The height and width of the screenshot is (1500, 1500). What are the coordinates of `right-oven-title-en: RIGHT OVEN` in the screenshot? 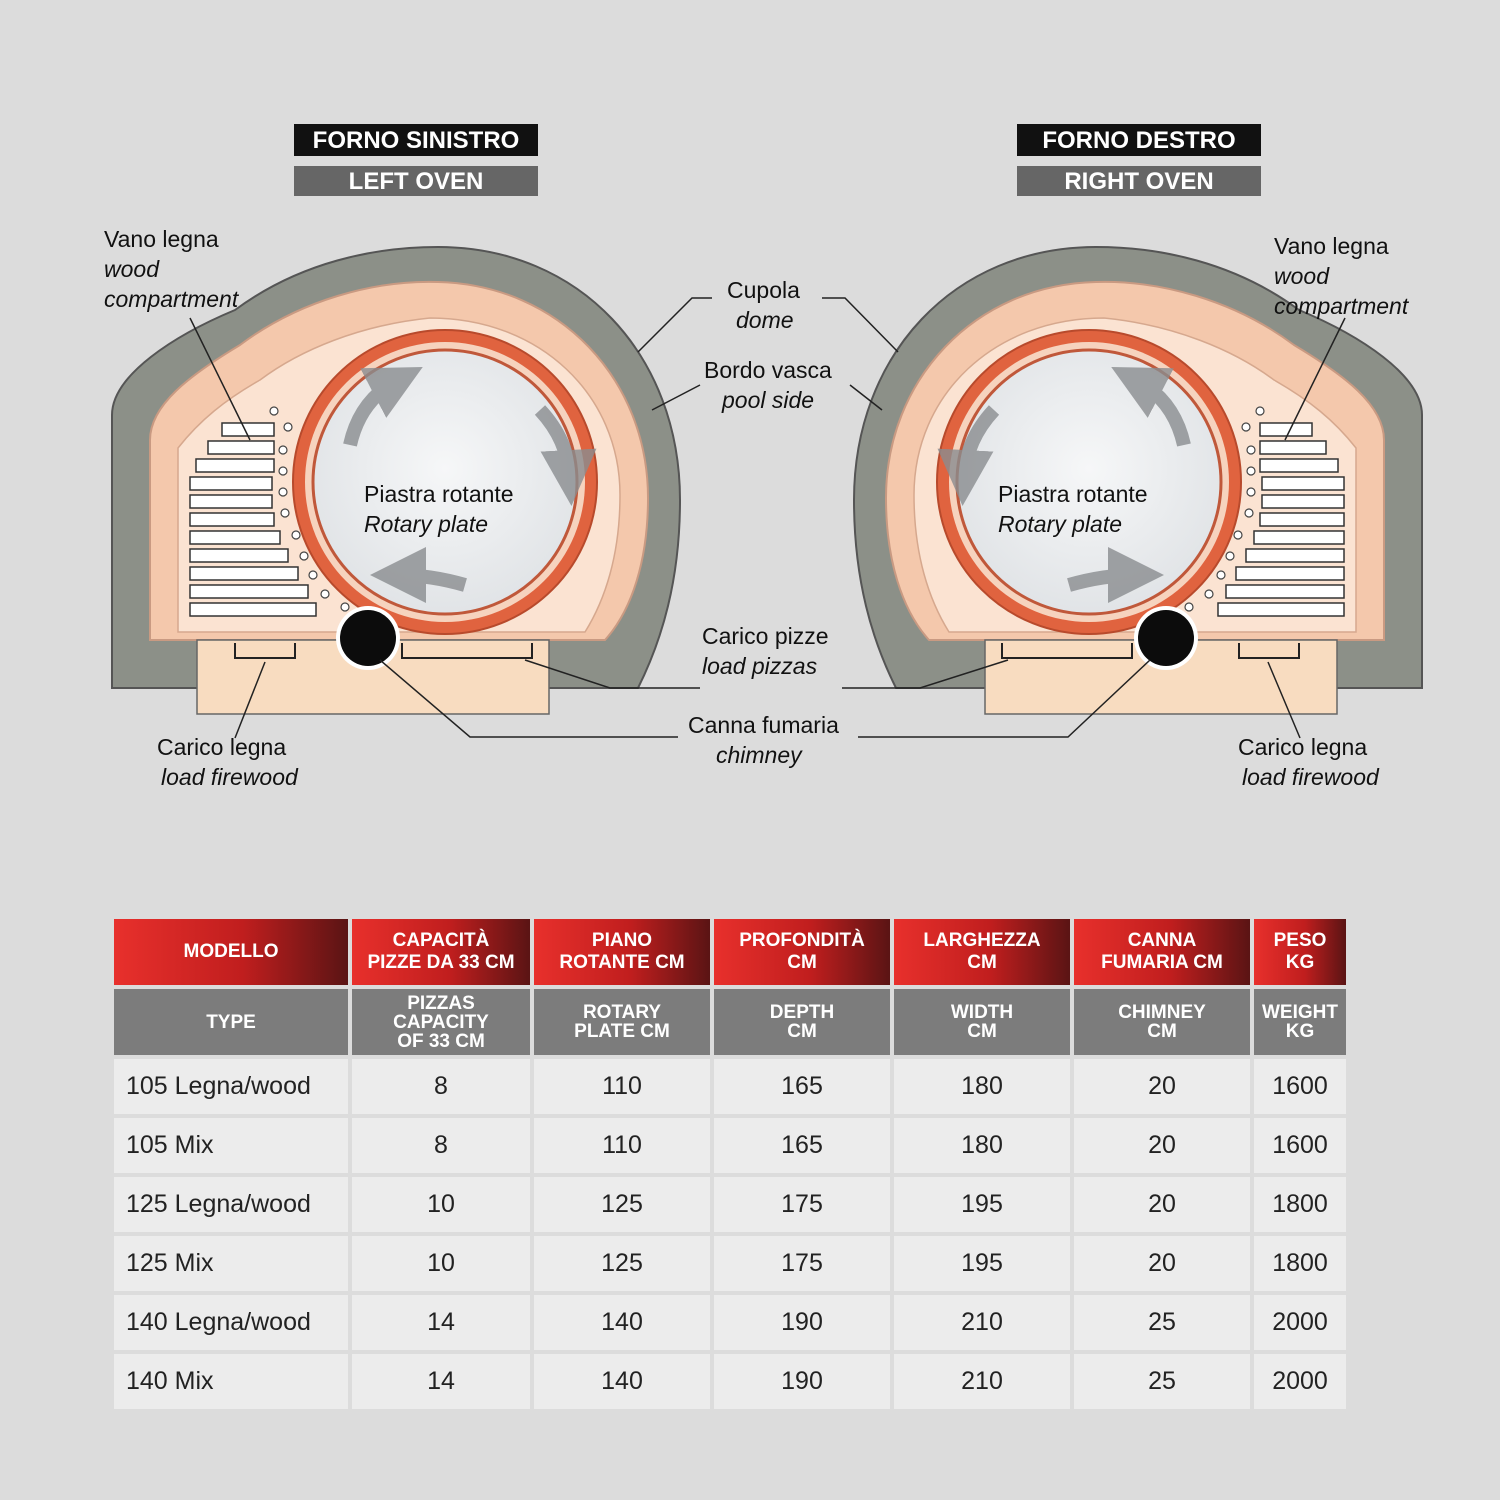 It's located at (1139, 181).